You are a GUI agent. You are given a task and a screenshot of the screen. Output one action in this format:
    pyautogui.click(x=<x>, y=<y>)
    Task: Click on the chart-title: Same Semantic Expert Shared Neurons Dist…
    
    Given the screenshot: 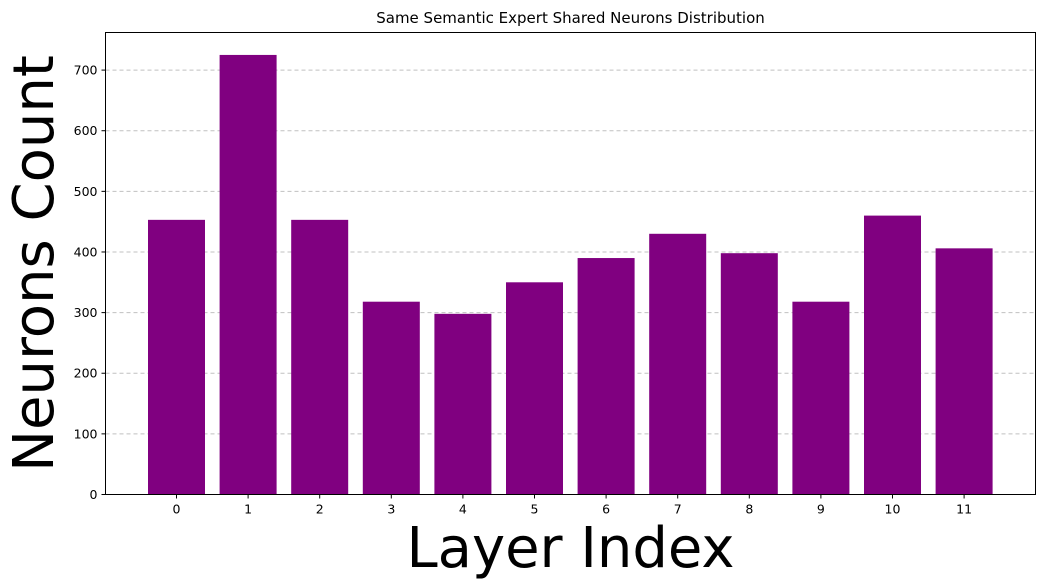 What is the action you would take?
    pyautogui.click(x=570, y=18)
    